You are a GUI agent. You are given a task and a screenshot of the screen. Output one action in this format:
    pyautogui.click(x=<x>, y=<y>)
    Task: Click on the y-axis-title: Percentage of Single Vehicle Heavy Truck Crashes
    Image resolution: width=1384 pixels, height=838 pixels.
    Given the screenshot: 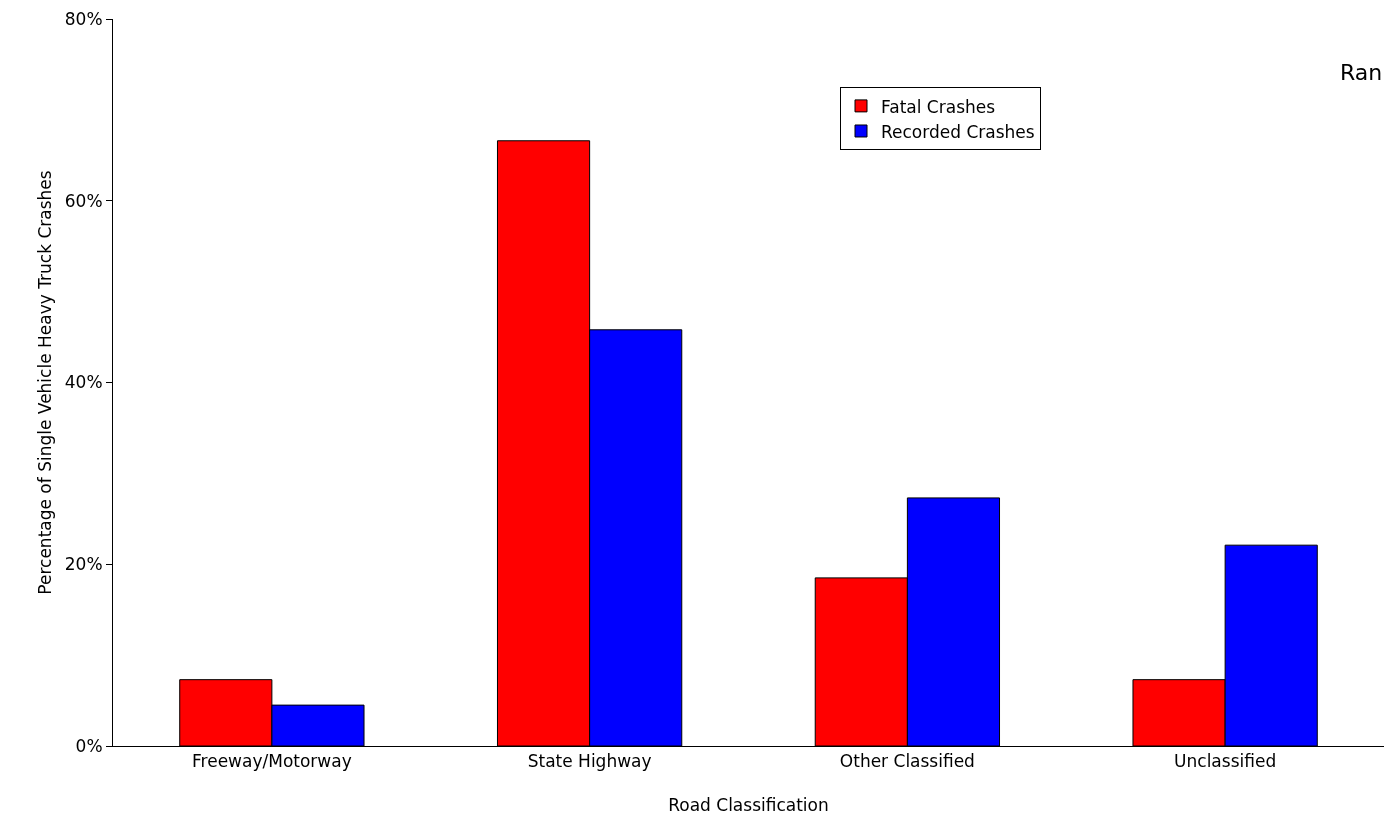 What is the action you would take?
    pyautogui.click(x=45, y=382)
    